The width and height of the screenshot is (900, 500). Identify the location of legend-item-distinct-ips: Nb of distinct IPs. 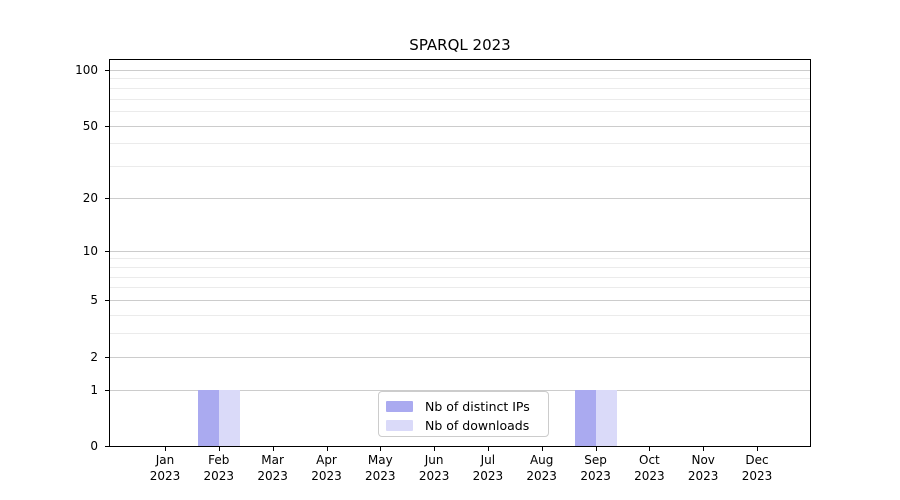
(463, 406).